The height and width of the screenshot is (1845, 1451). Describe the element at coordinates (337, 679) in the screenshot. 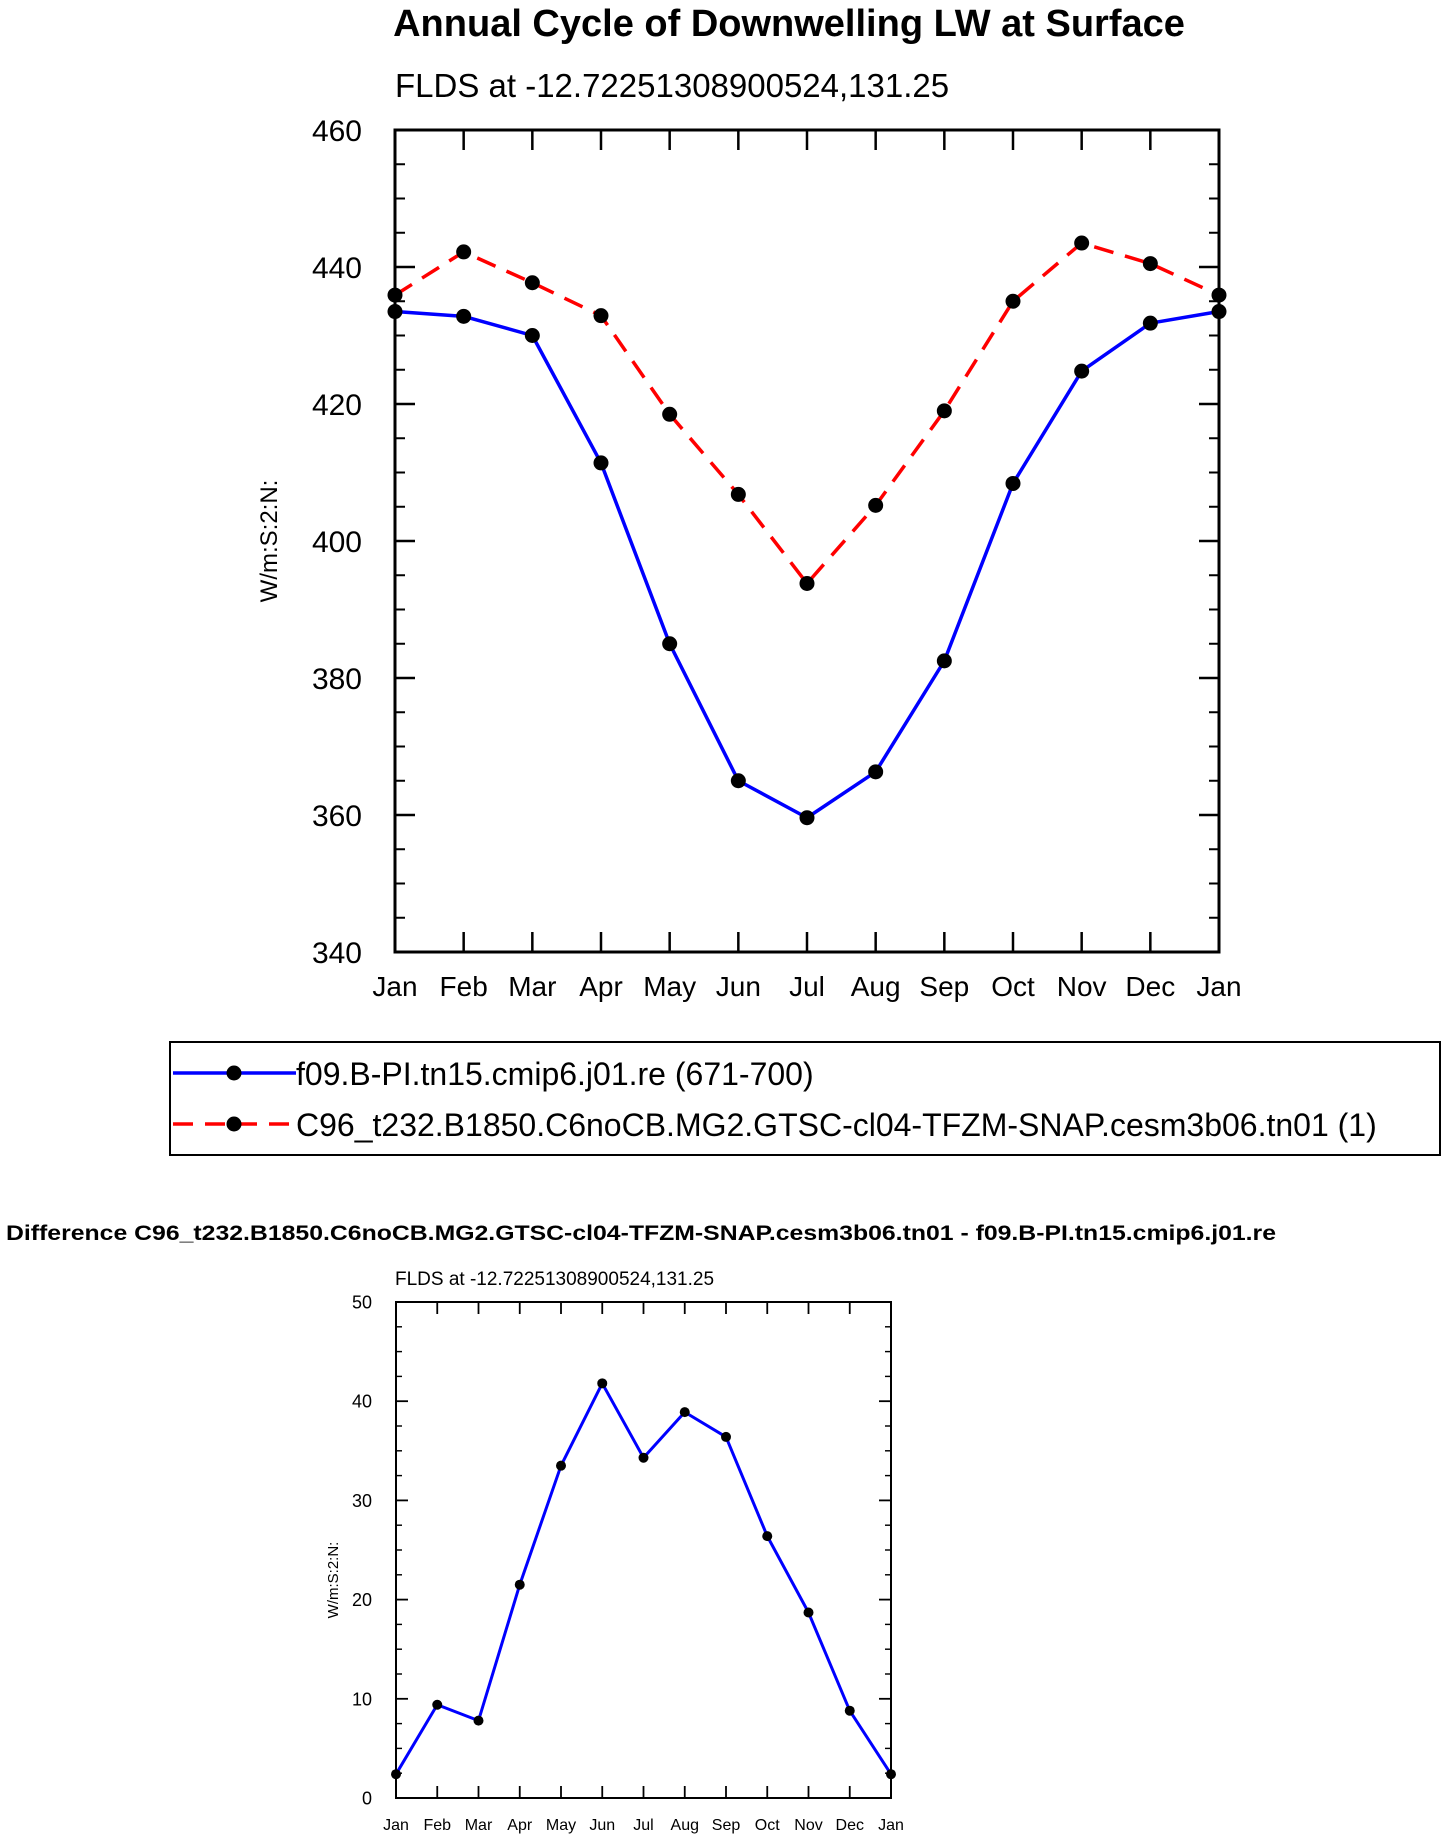

I see `top-chart-ytick-label-2: 380` at that location.